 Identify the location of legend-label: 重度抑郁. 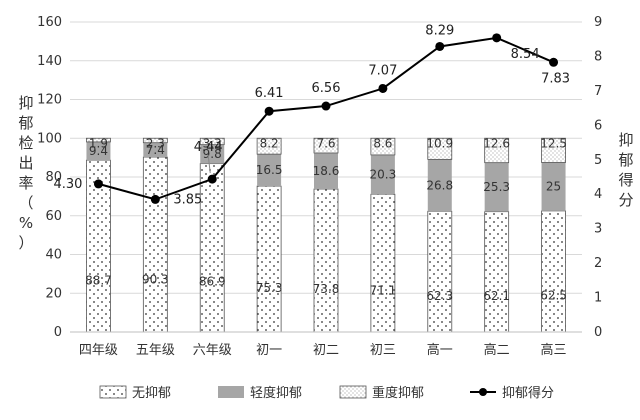
(398, 393).